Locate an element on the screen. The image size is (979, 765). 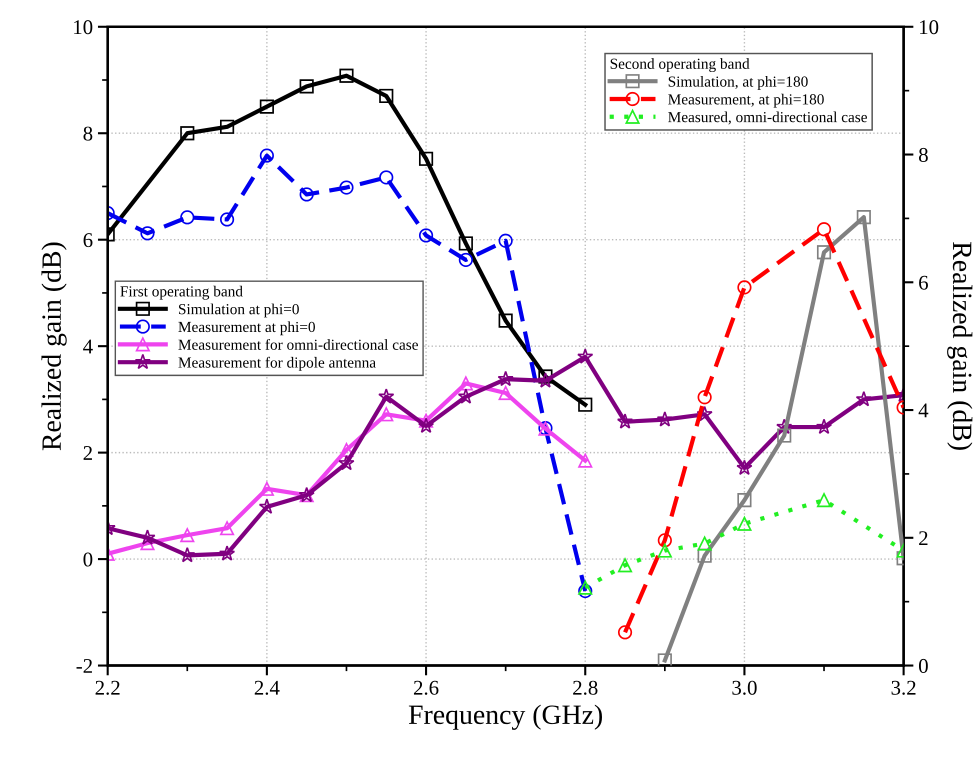
text: Second operating band is located at coordinates (680, 65).